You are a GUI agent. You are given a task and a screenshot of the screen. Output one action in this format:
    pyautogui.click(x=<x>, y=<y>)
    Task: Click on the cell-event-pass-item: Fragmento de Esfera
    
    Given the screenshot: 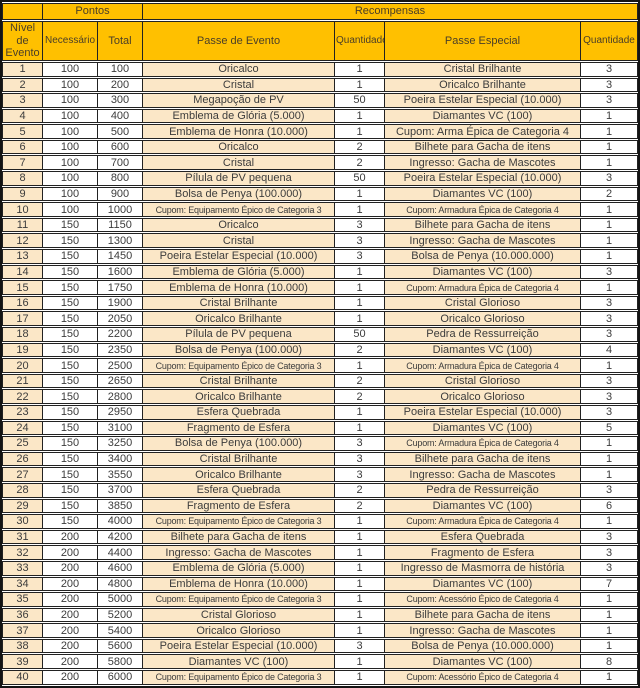 What is the action you would take?
    pyautogui.click(x=239, y=506)
    